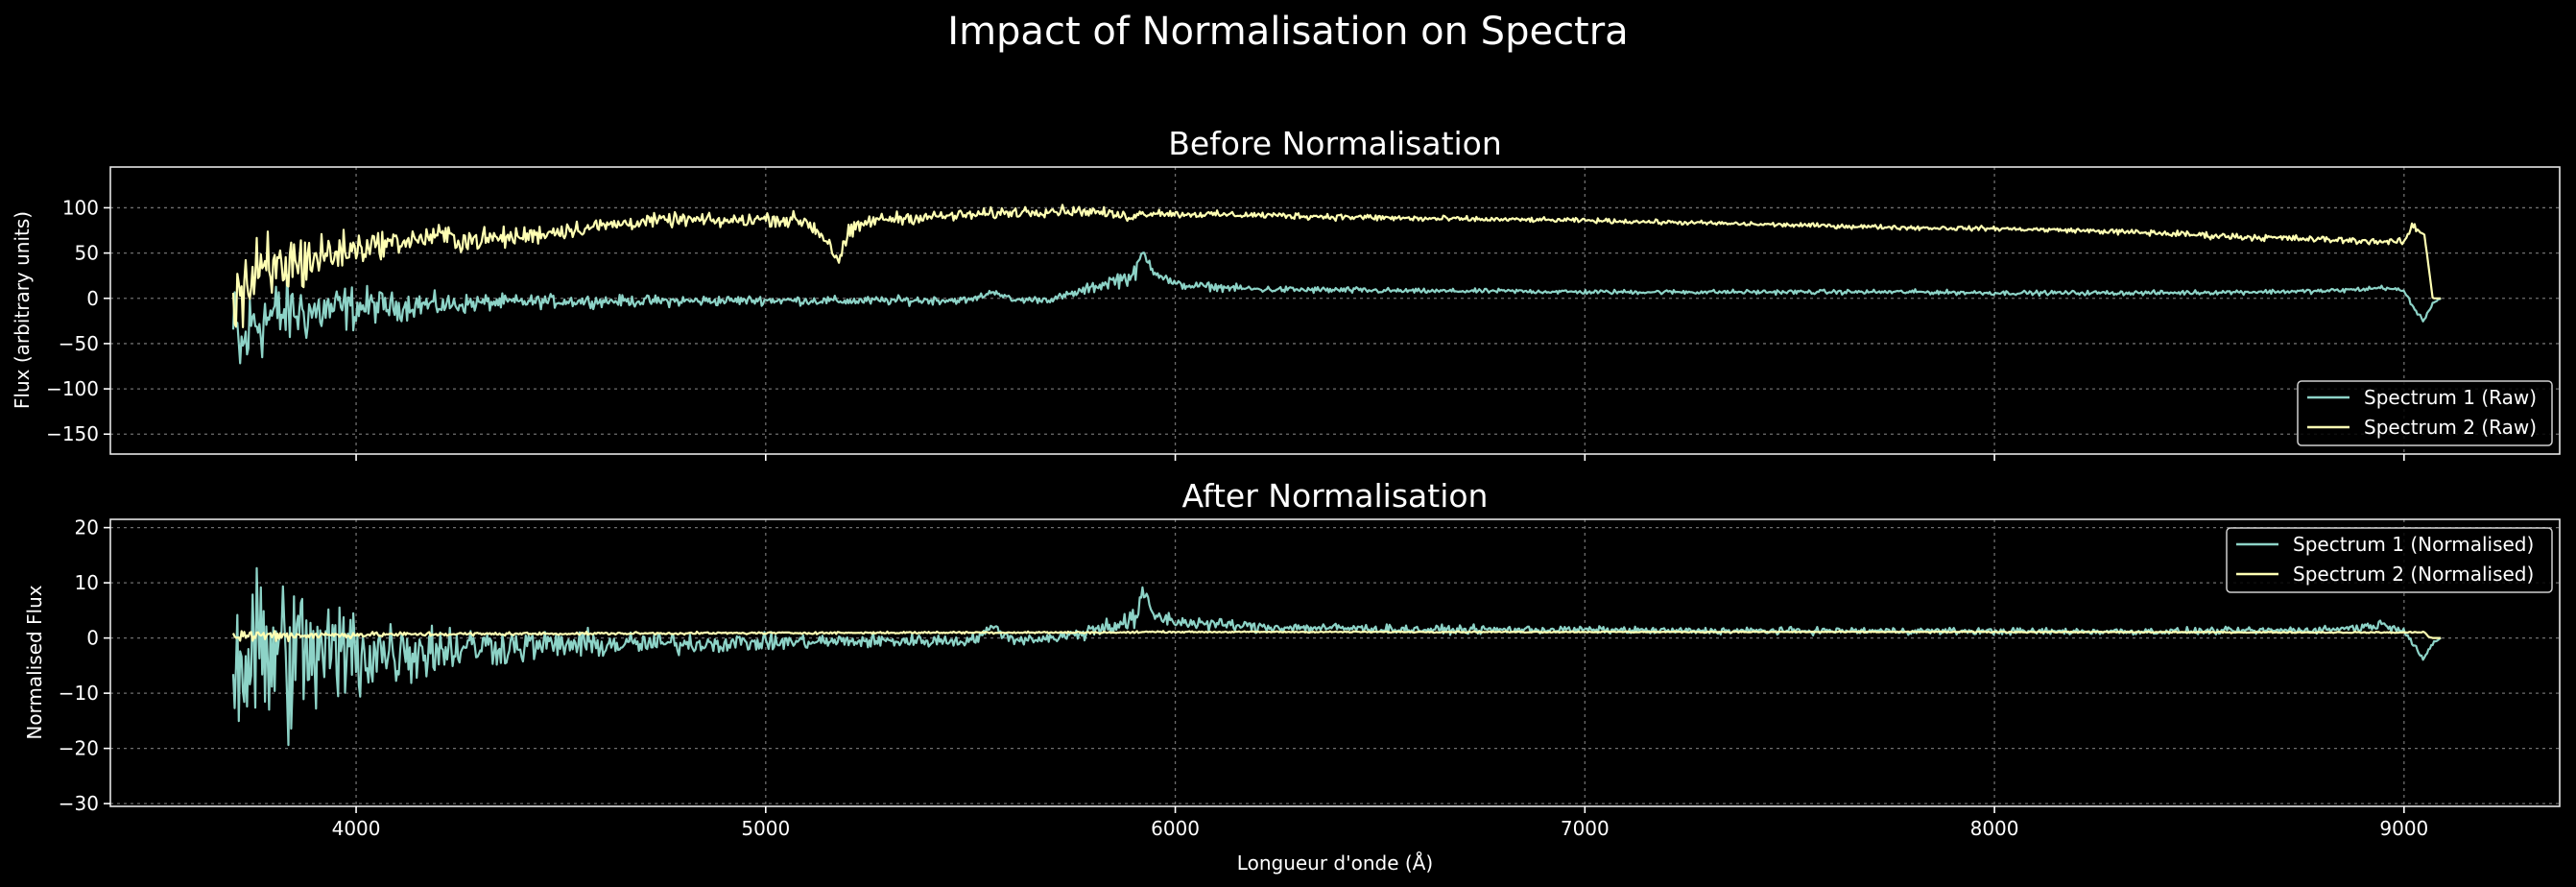  I want to click on ytick-label-20: 20, so click(87, 527).